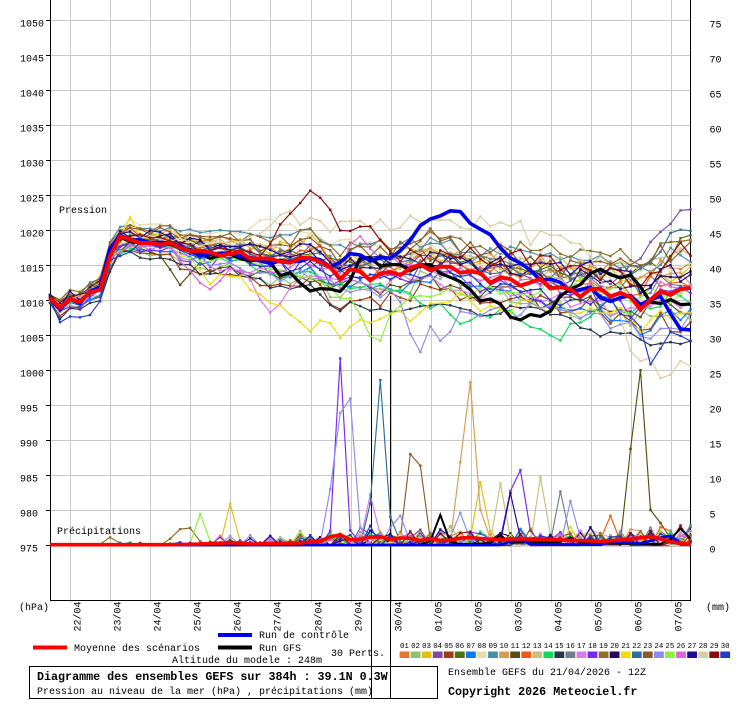 Image resolution: width=740 pixels, height=705 pixels. I want to click on svg-text: 16, so click(570, 647).